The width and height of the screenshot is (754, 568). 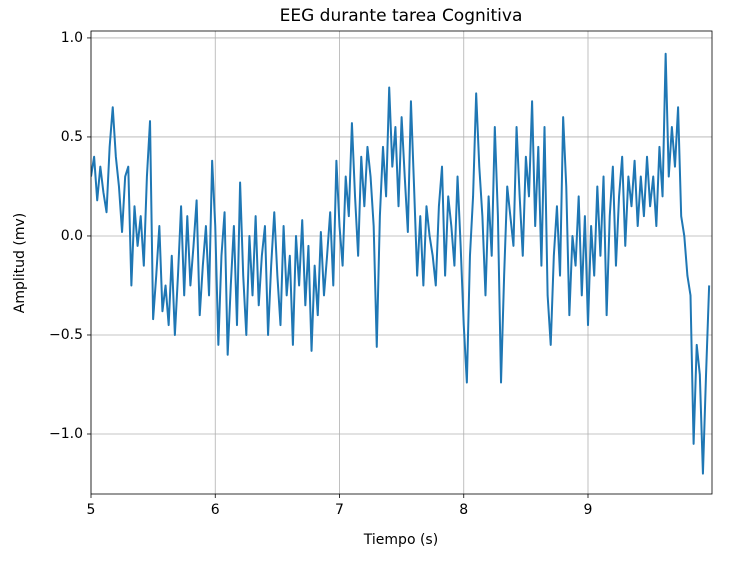 What do you see at coordinates (91, 510) in the screenshot?
I see `x-tick-label: 5` at bounding box center [91, 510].